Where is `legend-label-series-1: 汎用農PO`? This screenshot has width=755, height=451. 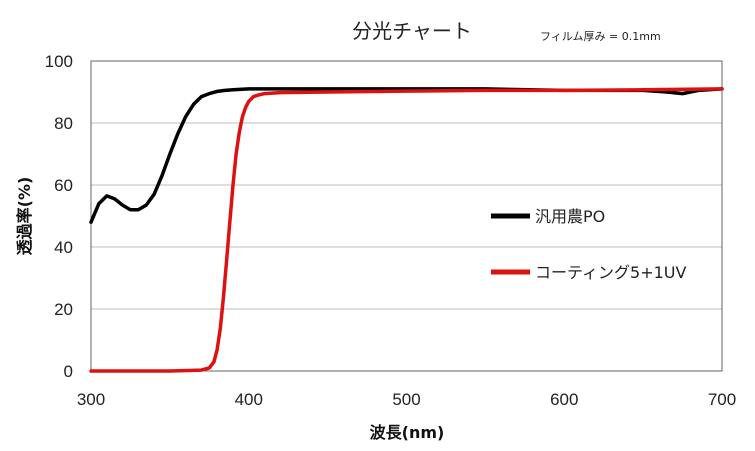
legend-label-series-1: 汎用農PO is located at coordinates (570, 216).